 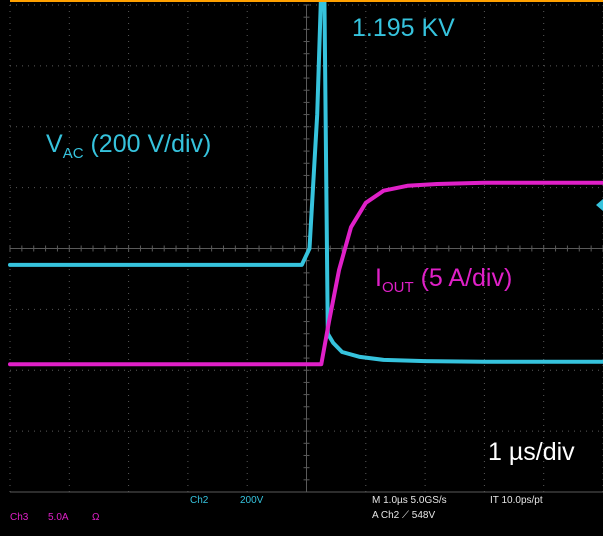 I want to click on ch2-scale: 200V, so click(x=252, y=500).